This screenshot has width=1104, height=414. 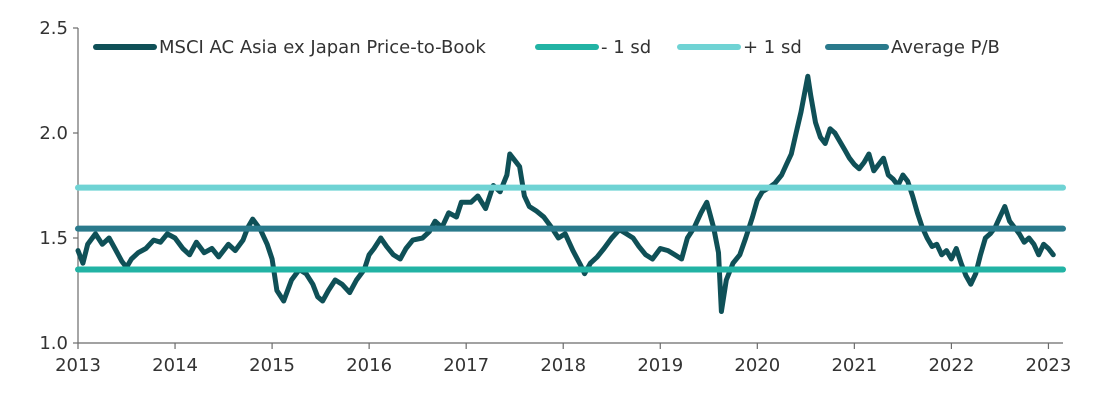 I want to click on legend-item-price-to-book: MSCI AC Asia ex Japan Price-to-Book, so click(x=289, y=47).